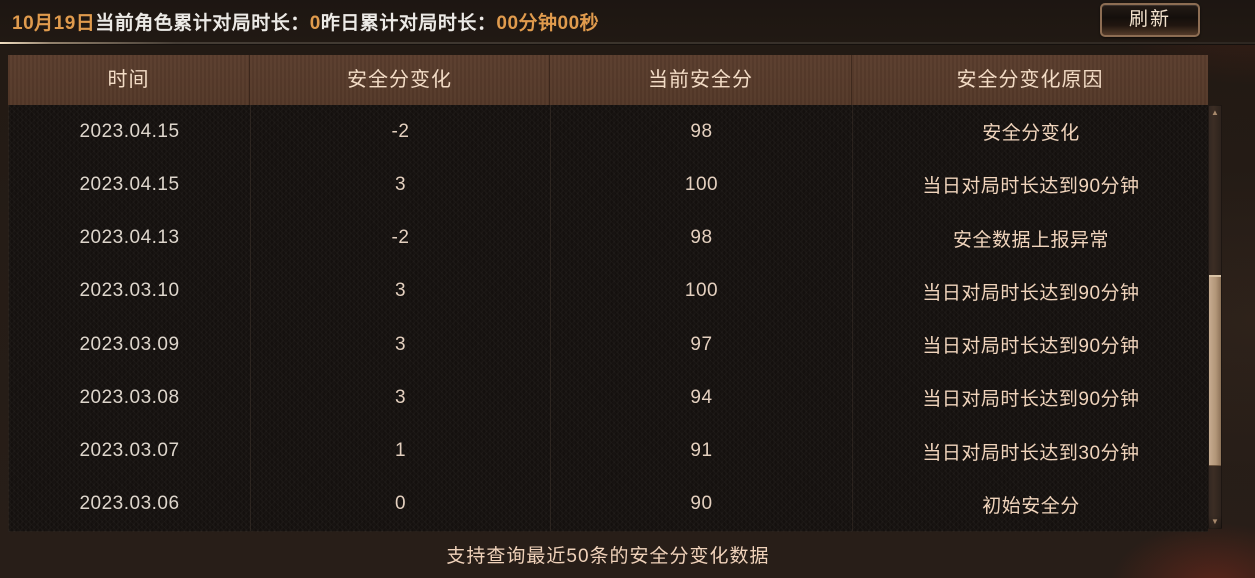  What do you see at coordinates (401, 451) in the screenshot?
I see `table-cell: 1` at bounding box center [401, 451].